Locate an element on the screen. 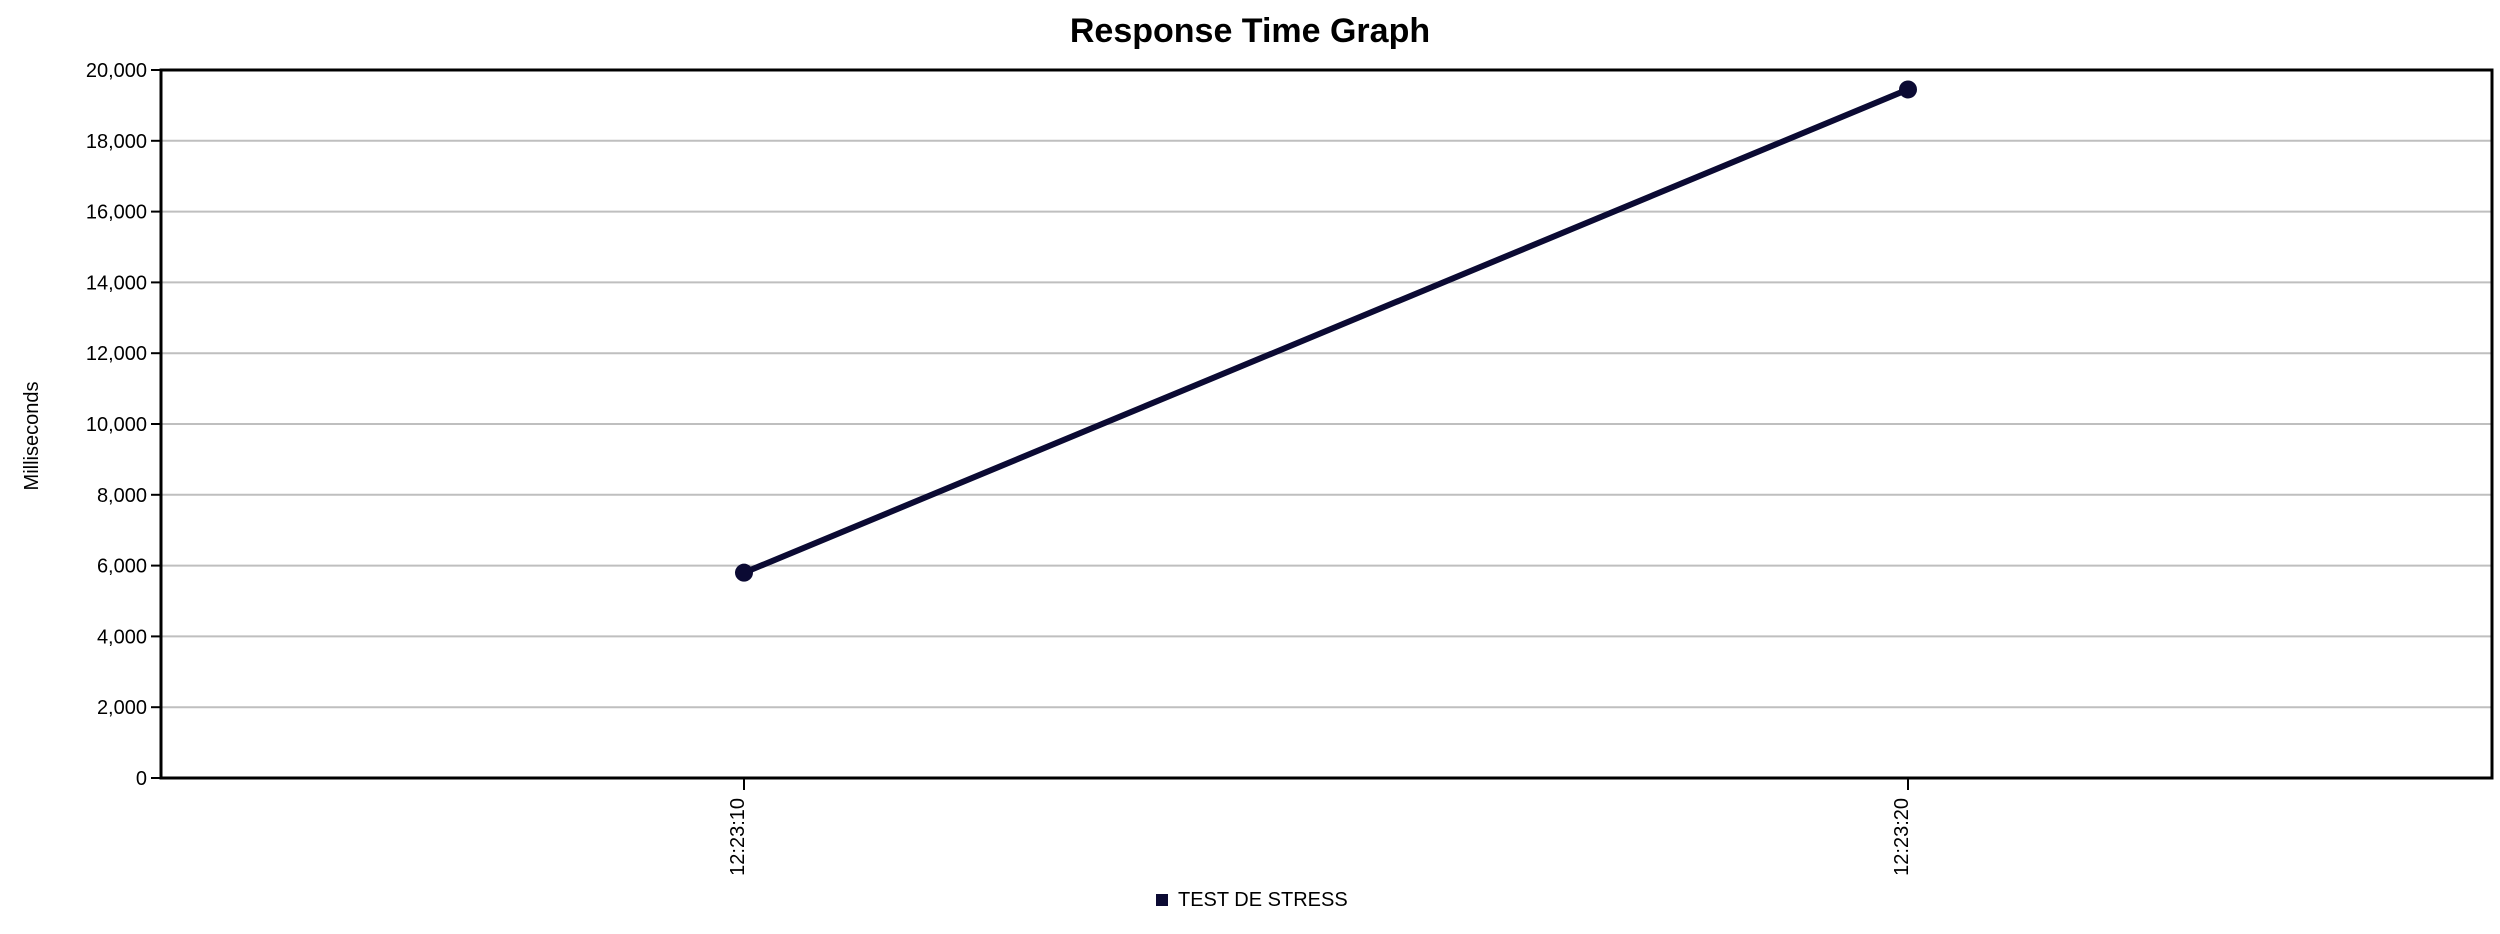 This screenshot has width=2500, height=934. y-axis-label: Milliseconds is located at coordinates (32, 436).